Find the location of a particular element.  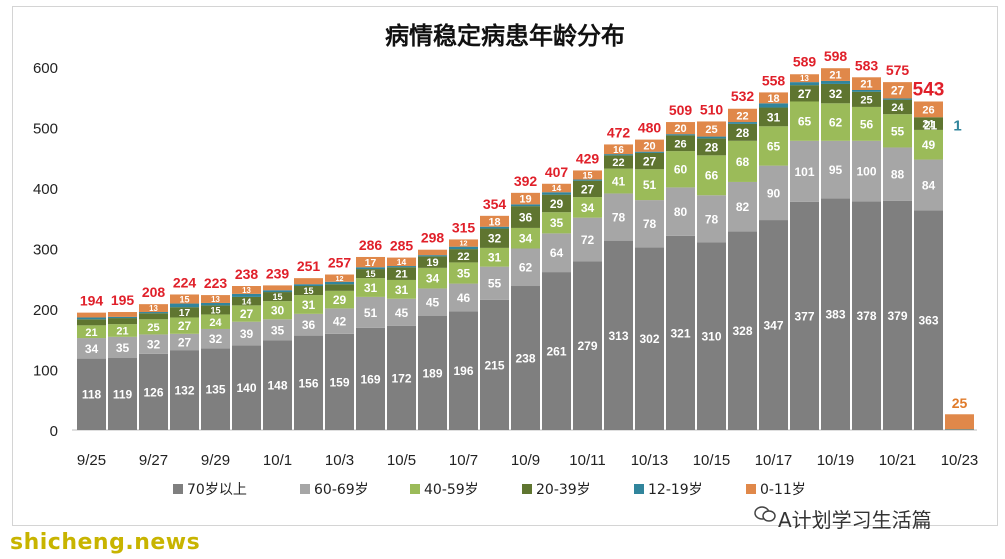

bar-value-label: 19 is located at coordinates (525, 200).